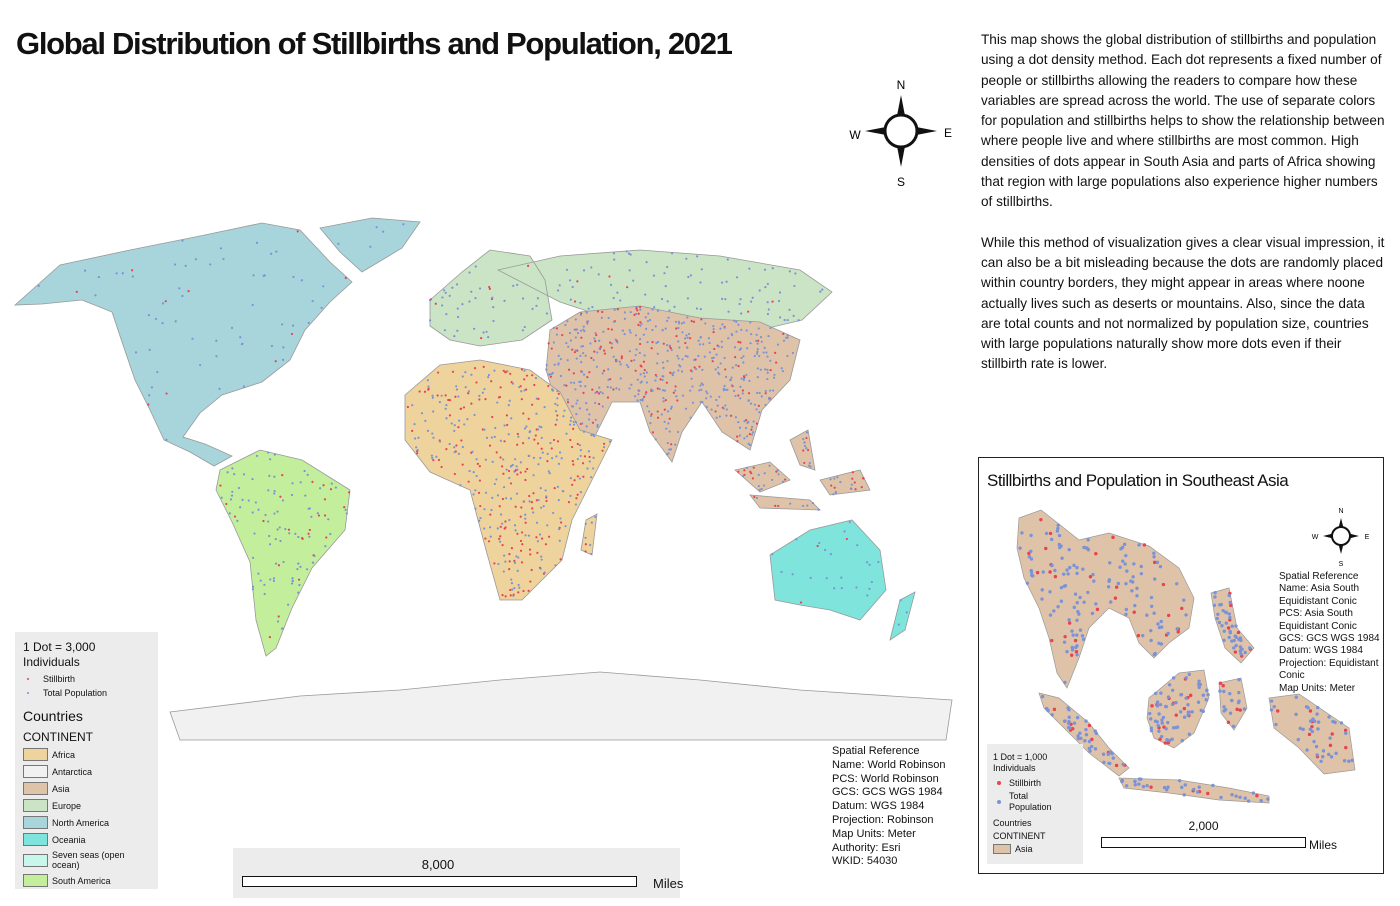  I want to click on north-america, so click(217, 342).